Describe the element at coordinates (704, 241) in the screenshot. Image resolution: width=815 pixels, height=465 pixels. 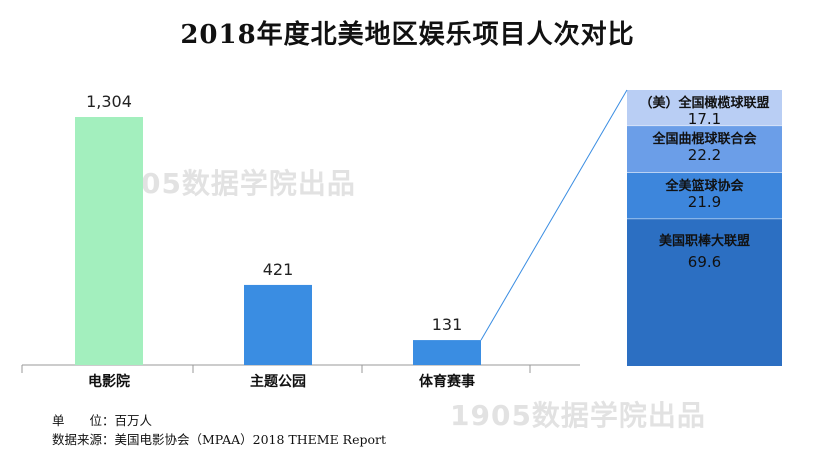
I see `stack-segment-name: 美国职棒大联盟` at that location.